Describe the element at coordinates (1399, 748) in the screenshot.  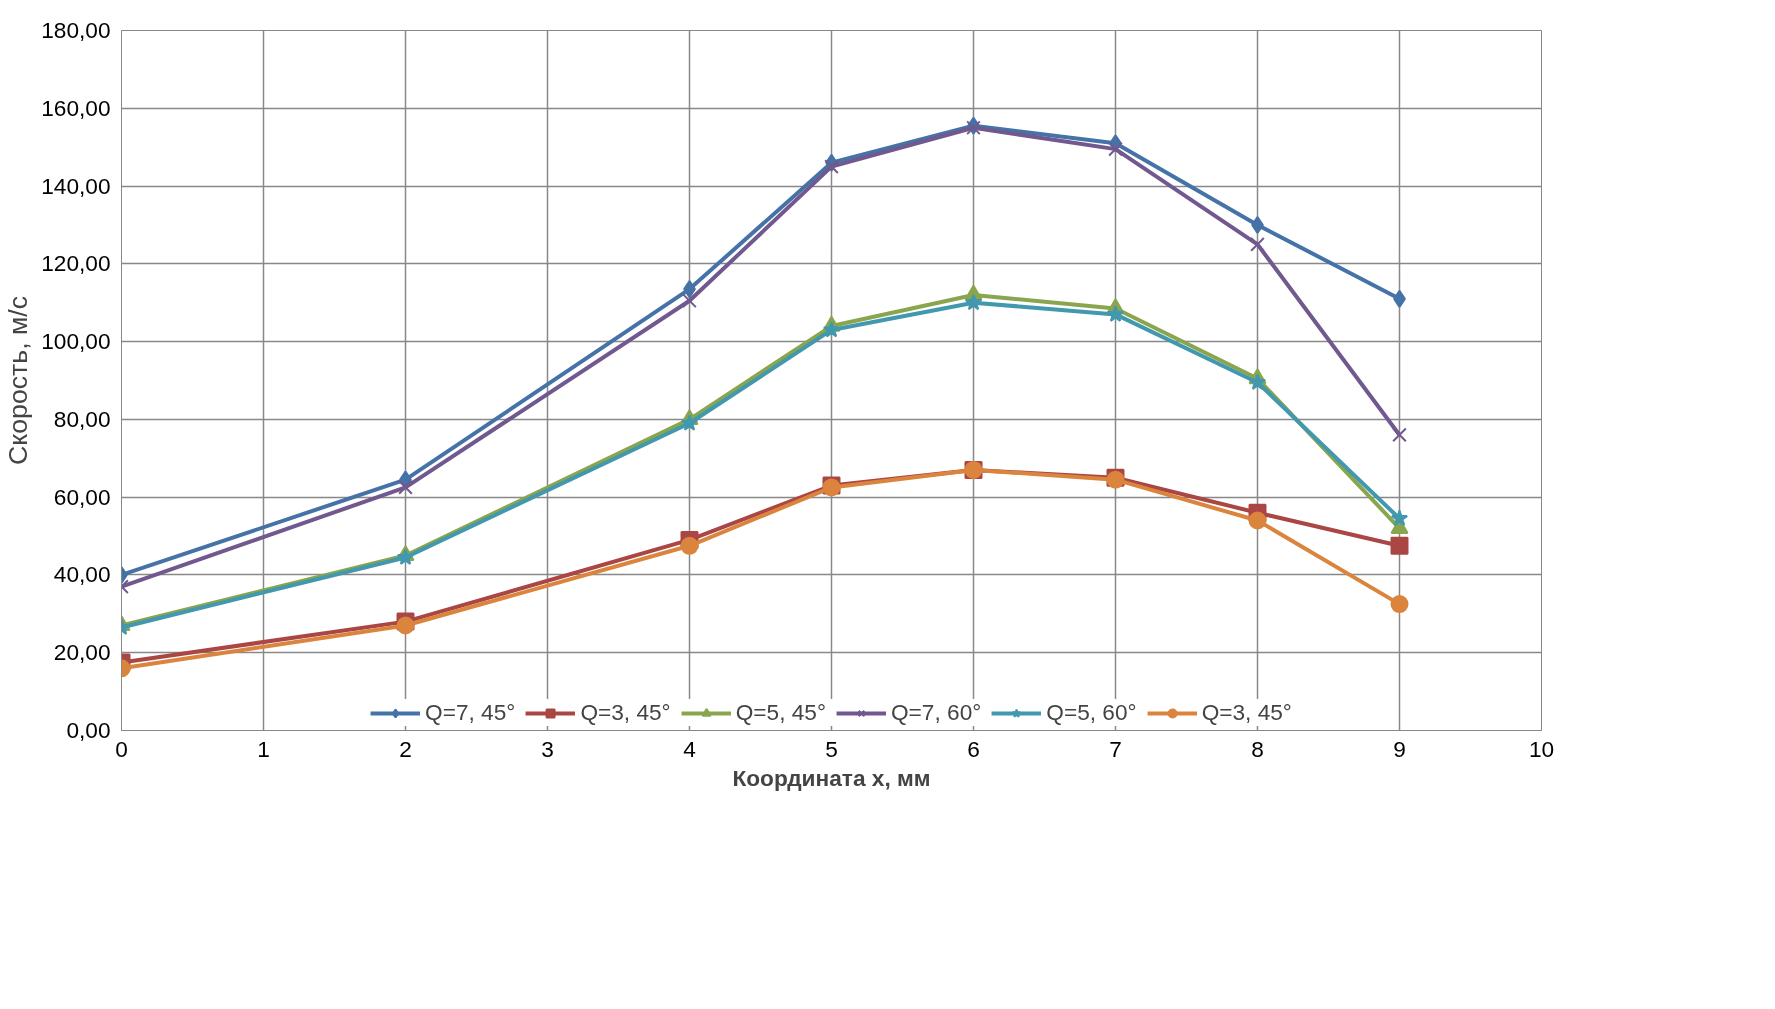
I see `x-tick-label: 9` at that location.